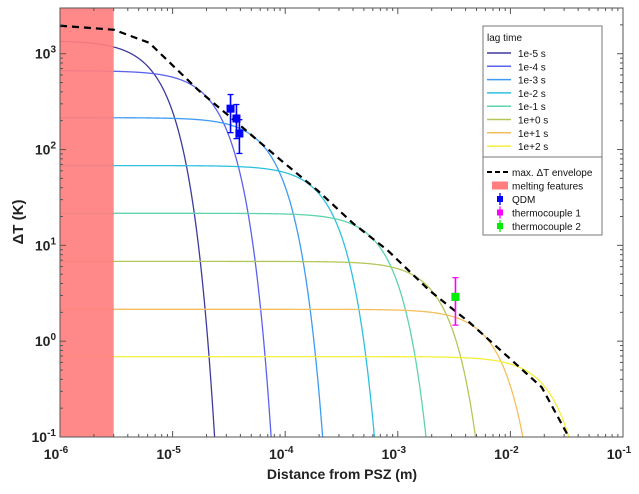 This screenshot has height=494, width=639. What do you see at coordinates (533, 147) in the screenshot?
I see `legend-label: 1e+2 s` at bounding box center [533, 147].